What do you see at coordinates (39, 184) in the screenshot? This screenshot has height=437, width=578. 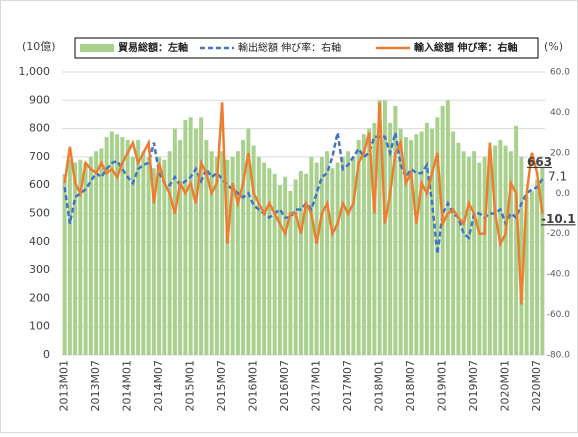 I see `y-tick-label: 600` at bounding box center [39, 184].